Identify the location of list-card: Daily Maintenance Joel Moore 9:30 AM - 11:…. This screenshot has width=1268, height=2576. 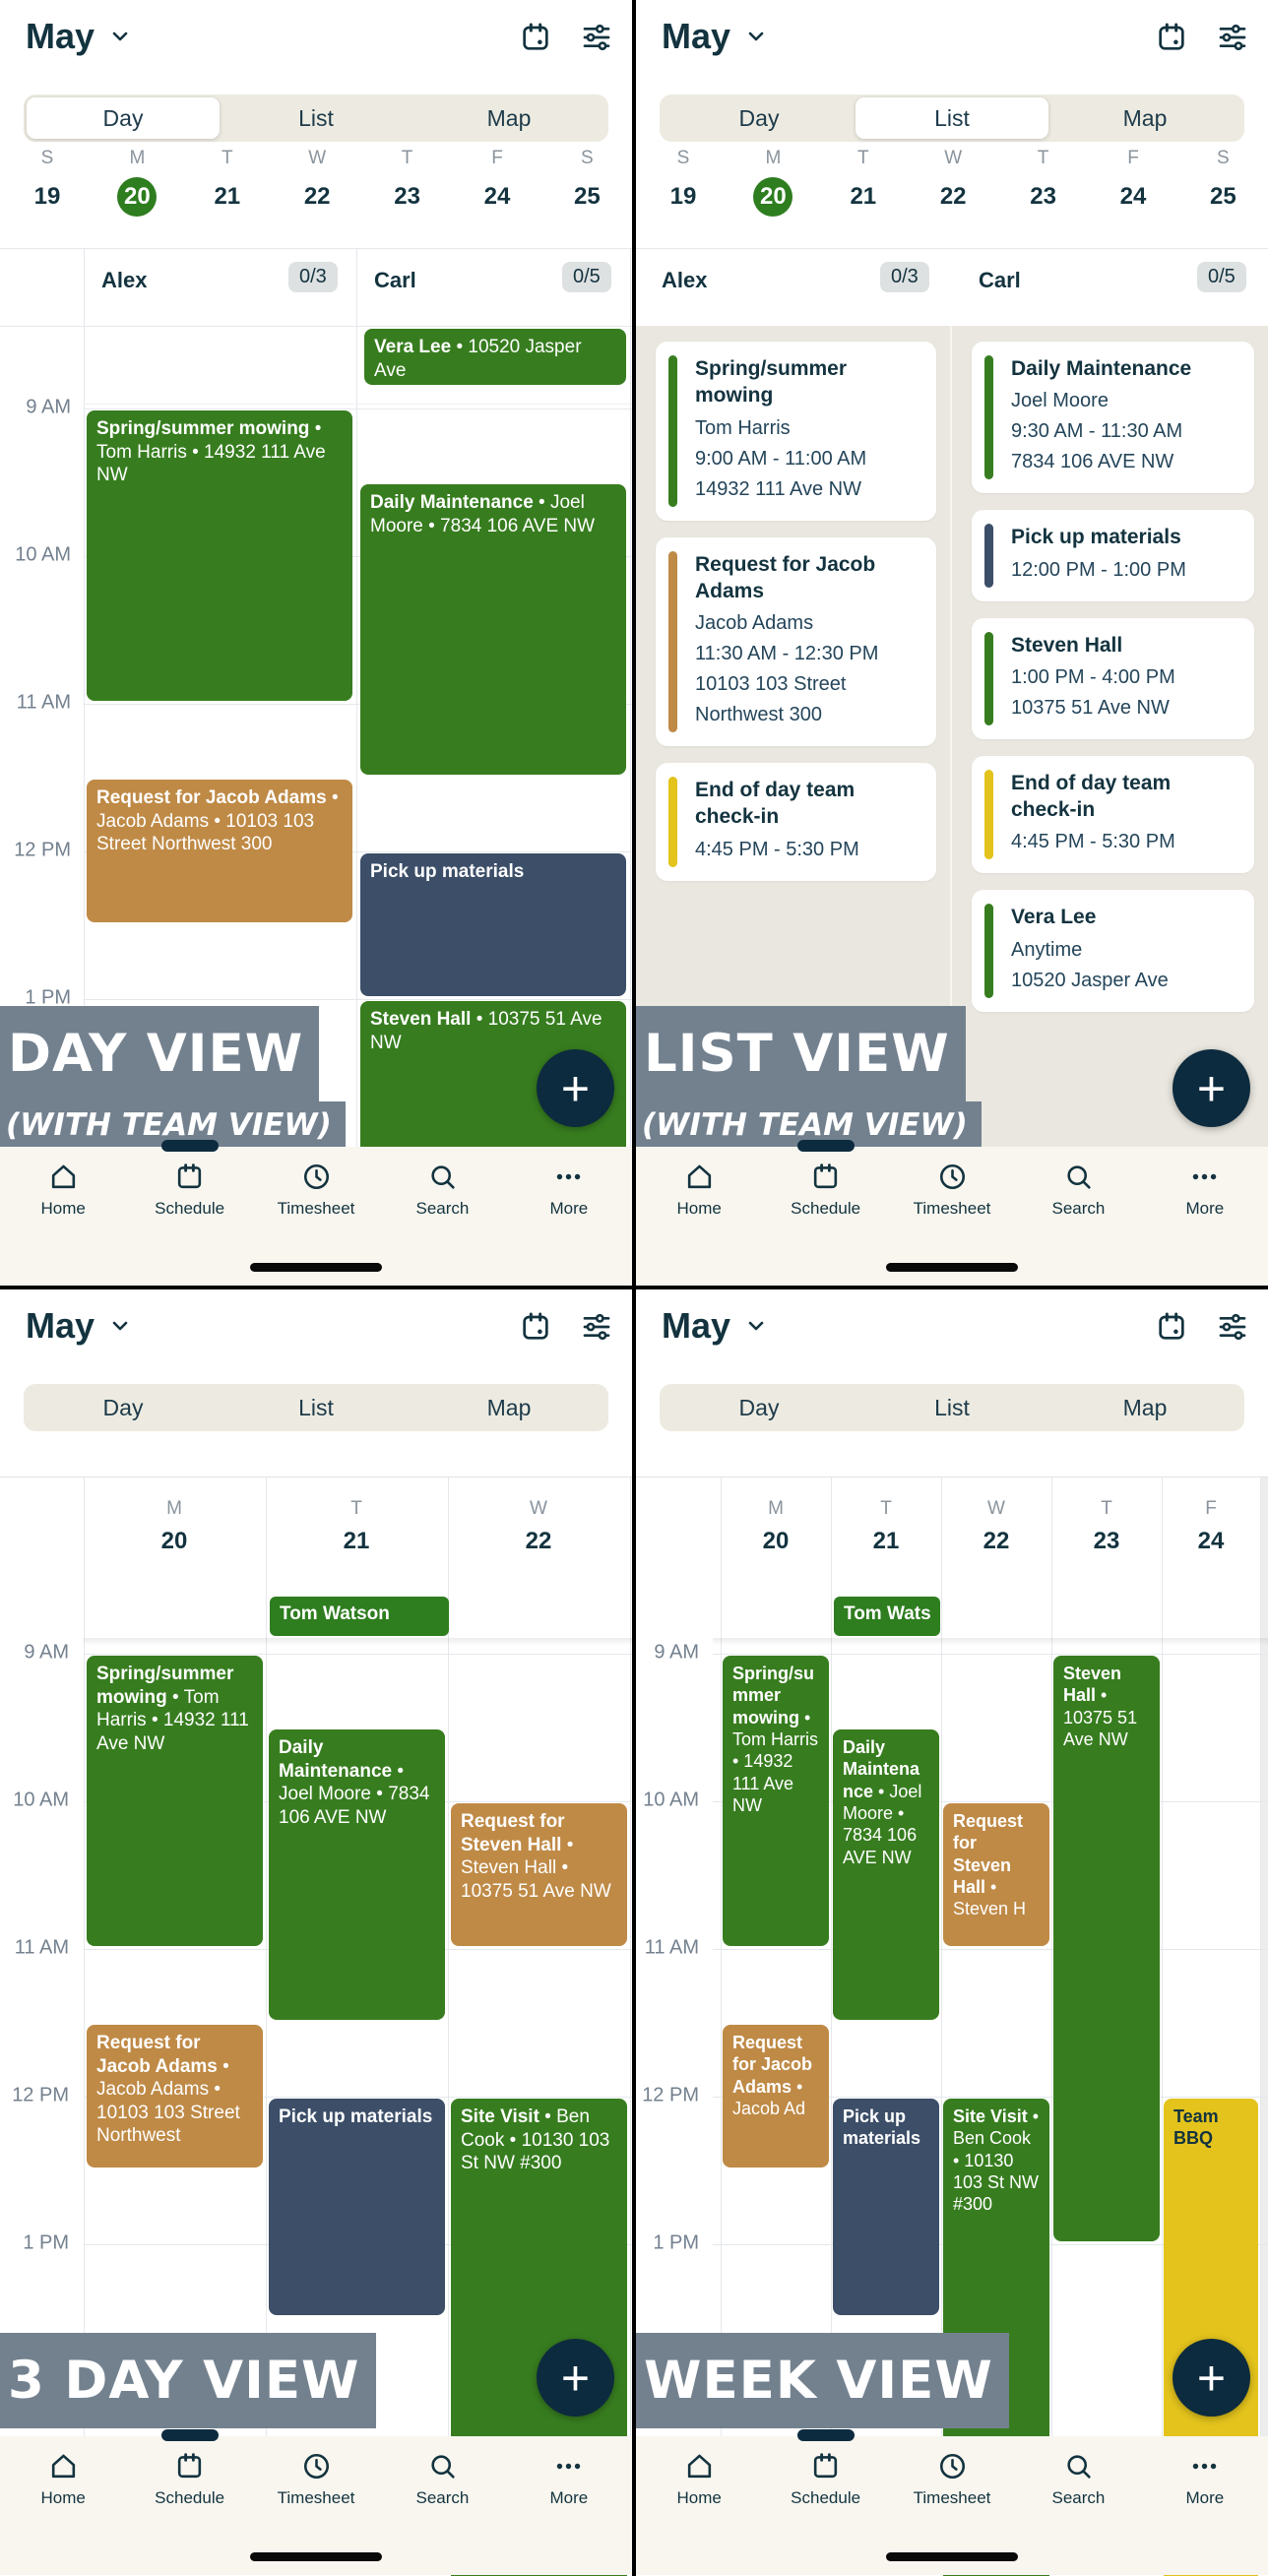
(1113, 418).